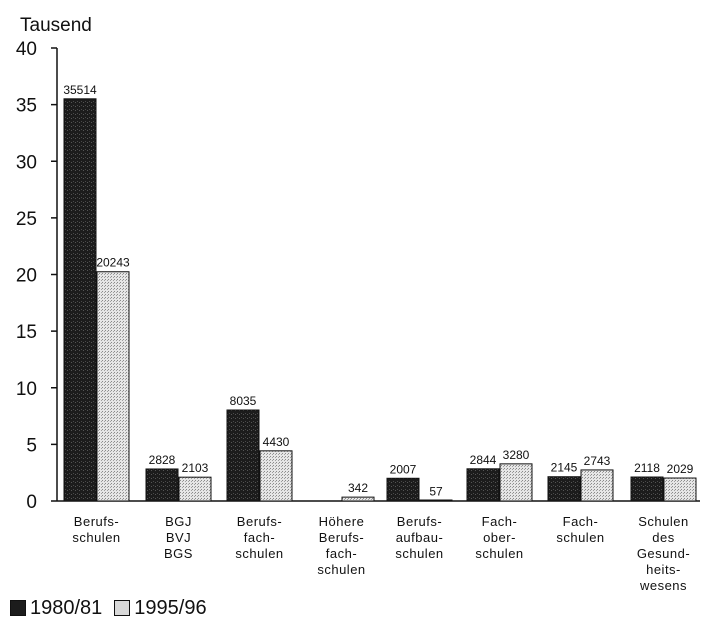  Describe the element at coordinates (564, 468) in the screenshot. I see `value-label: 2145` at that location.